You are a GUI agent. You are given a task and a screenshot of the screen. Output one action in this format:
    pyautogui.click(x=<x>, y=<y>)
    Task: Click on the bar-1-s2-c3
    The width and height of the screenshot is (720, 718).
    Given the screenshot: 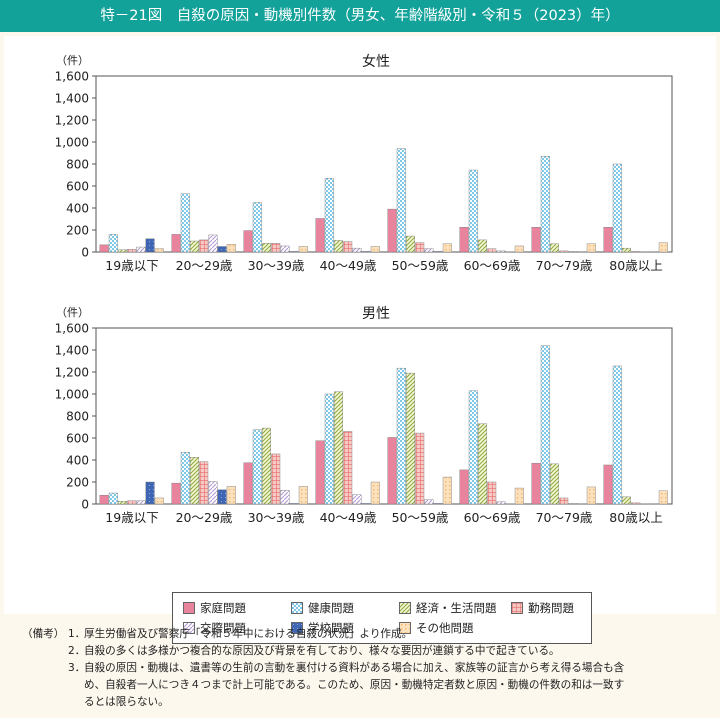 What is the action you would take?
    pyautogui.click(x=339, y=448)
    